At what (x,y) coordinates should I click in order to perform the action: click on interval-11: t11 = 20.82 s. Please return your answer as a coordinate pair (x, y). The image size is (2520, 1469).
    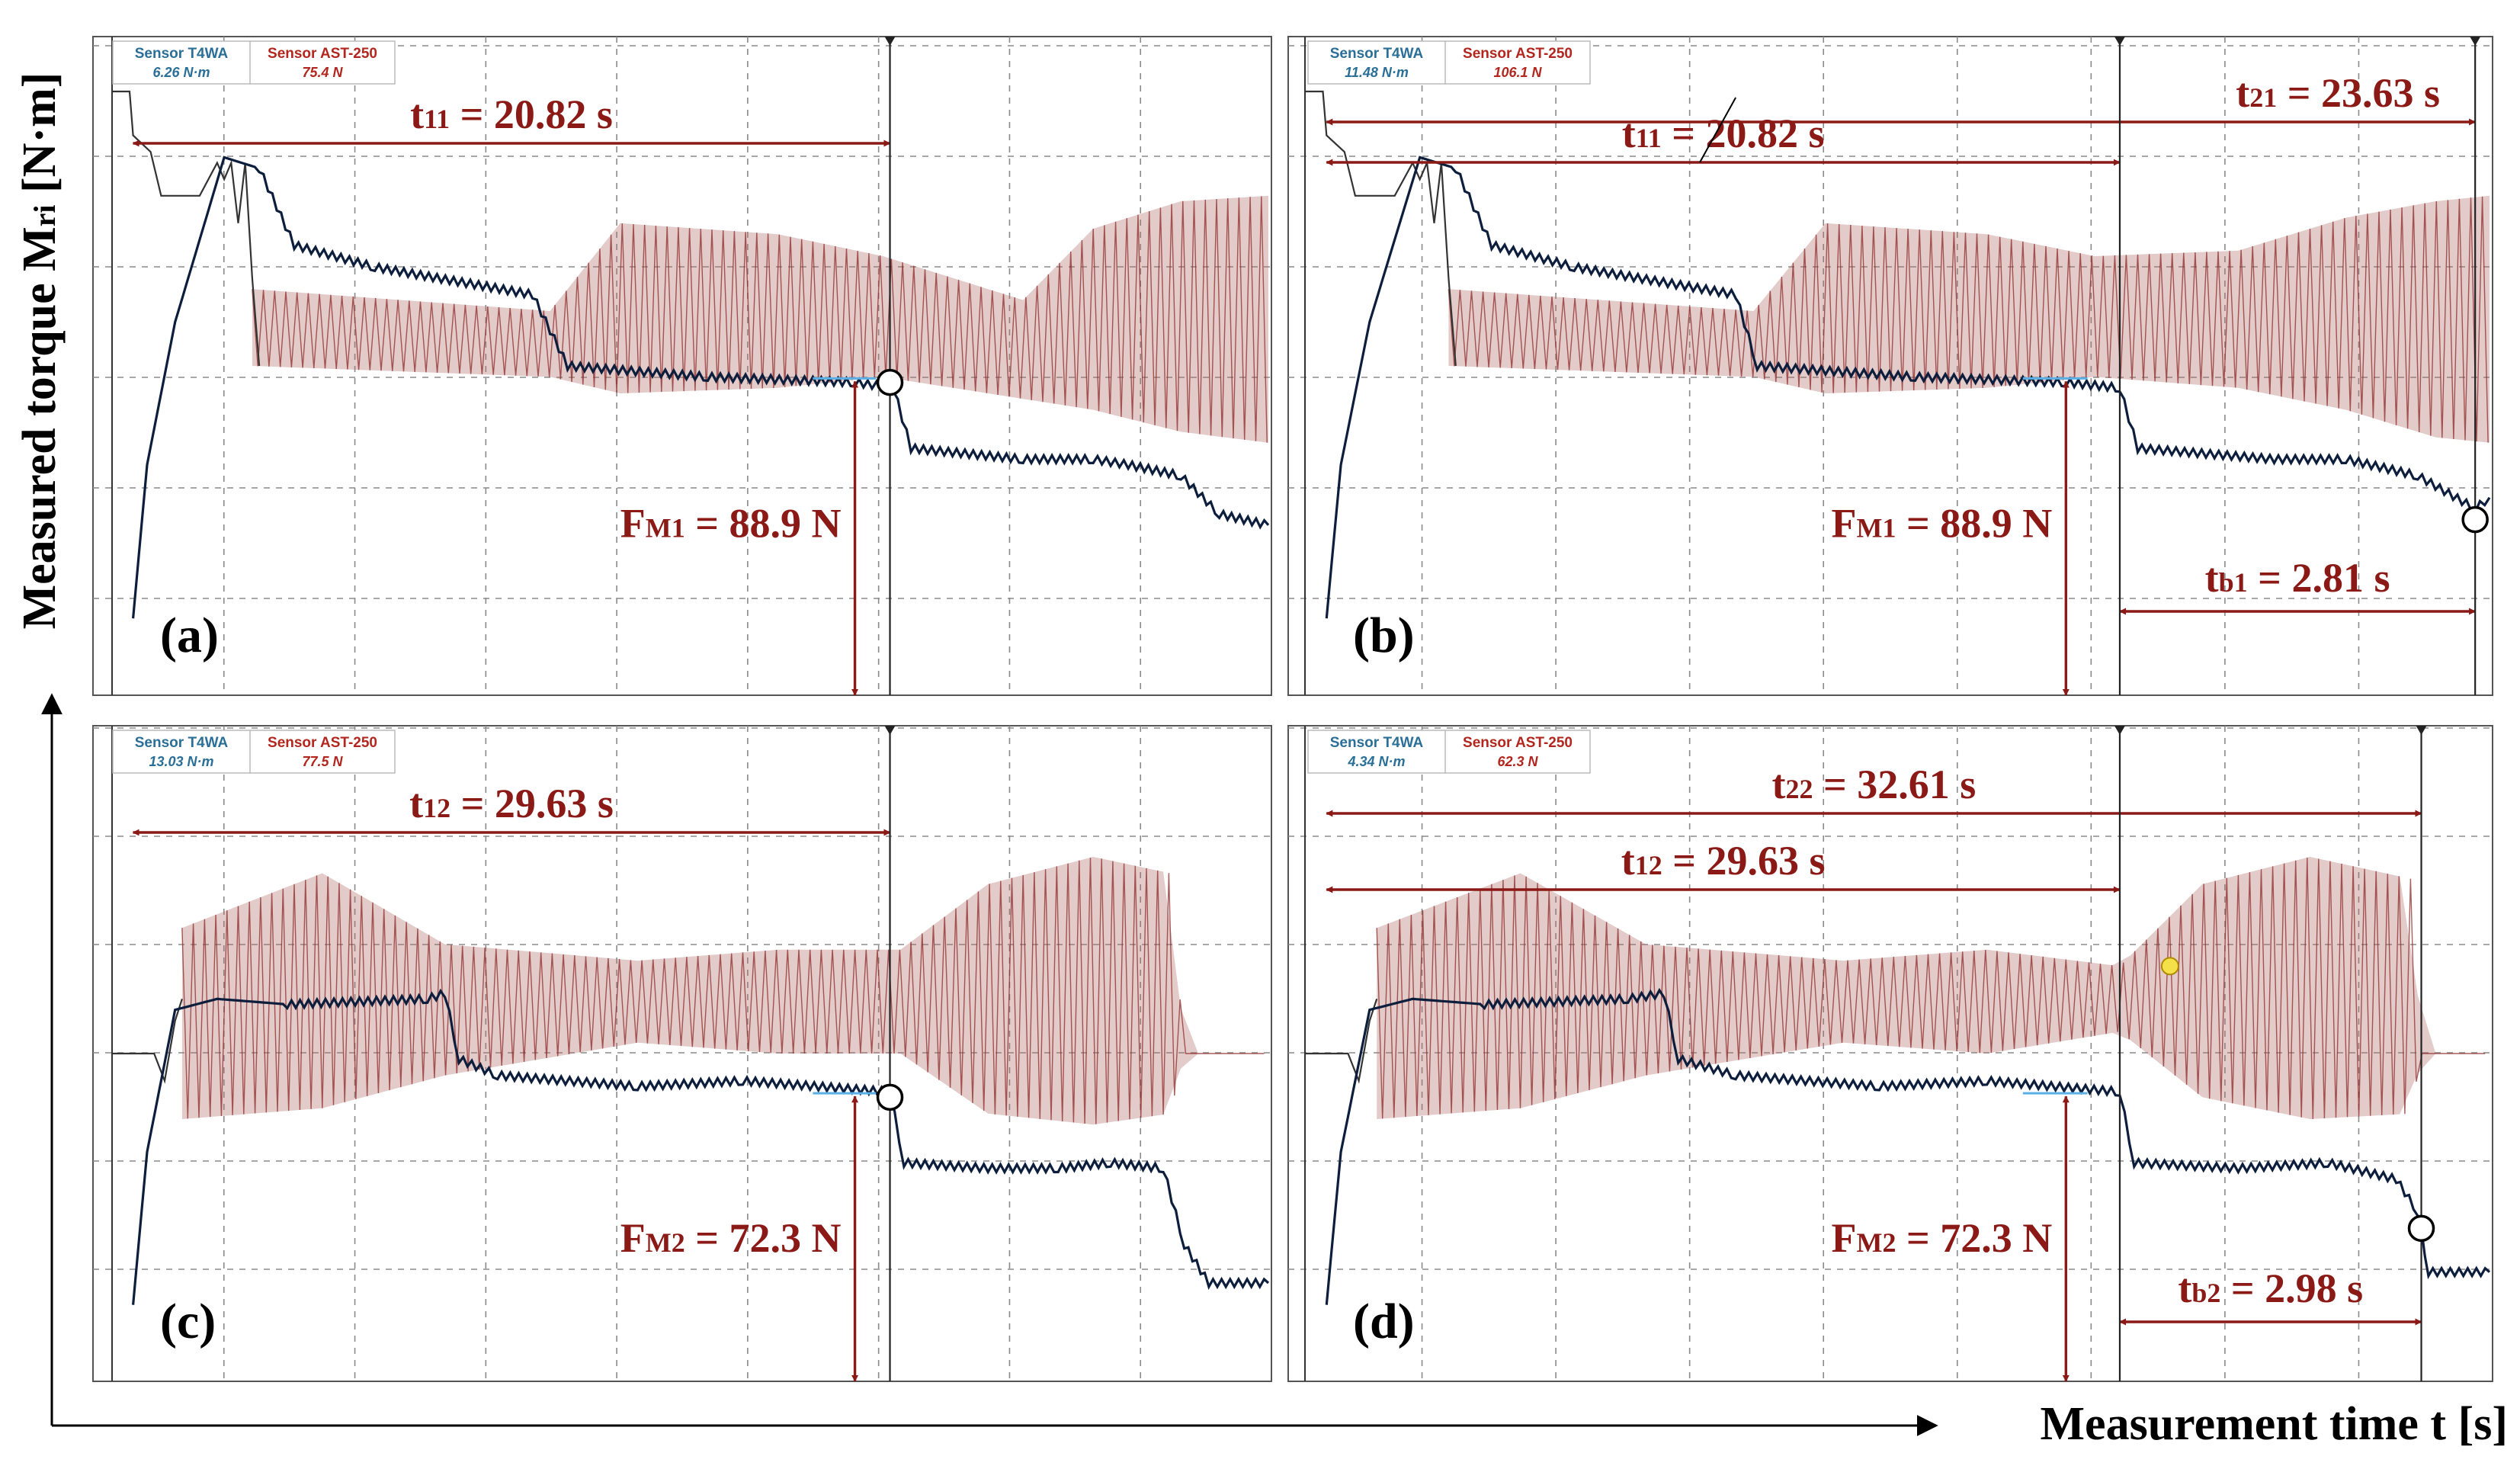
    Looking at the image, I should click on (1723, 138).